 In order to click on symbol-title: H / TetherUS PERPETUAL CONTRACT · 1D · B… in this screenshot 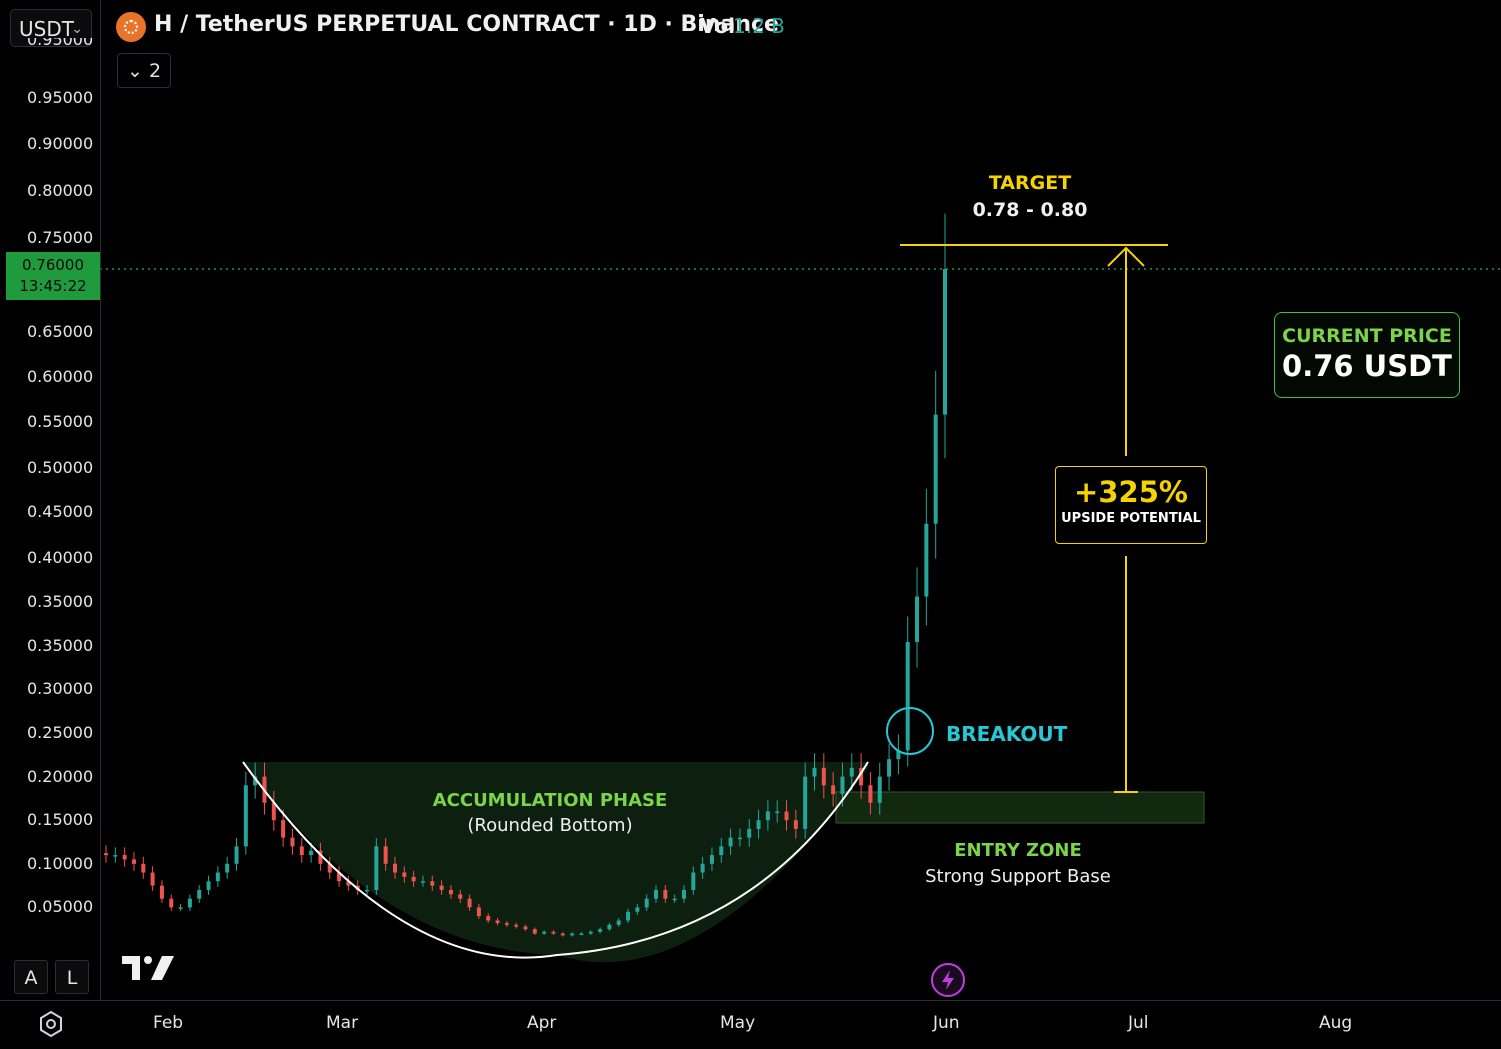, I will do `click(466, 24)`.